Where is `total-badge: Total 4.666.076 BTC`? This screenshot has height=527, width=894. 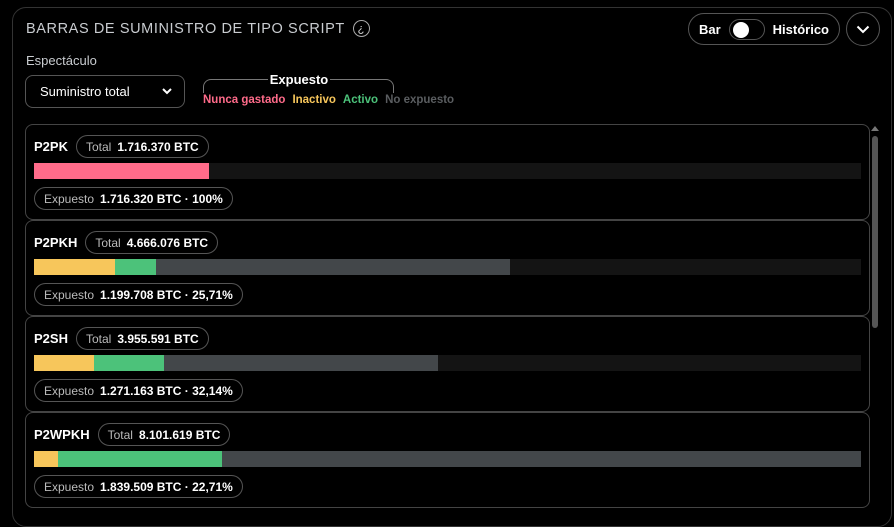 total-badge: Total 4.666.076 BTC is located at coordinates (152, 242).